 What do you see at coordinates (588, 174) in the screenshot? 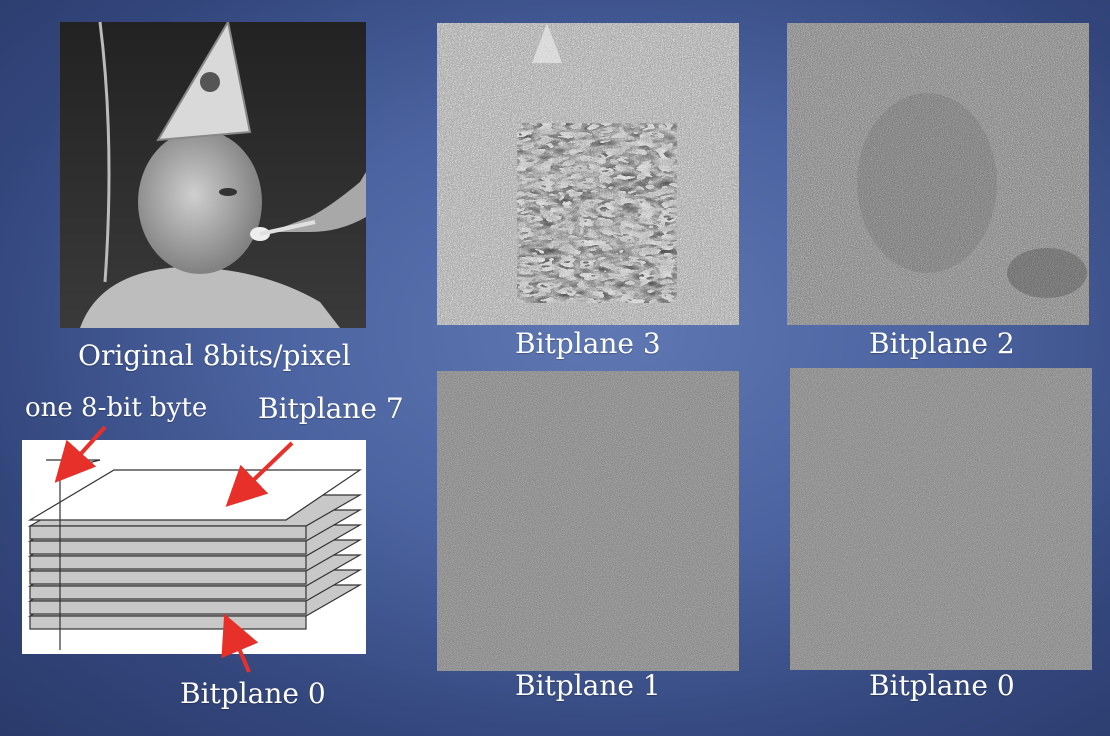
I see `bitplane-3-image` at bounding box center [588, 174].